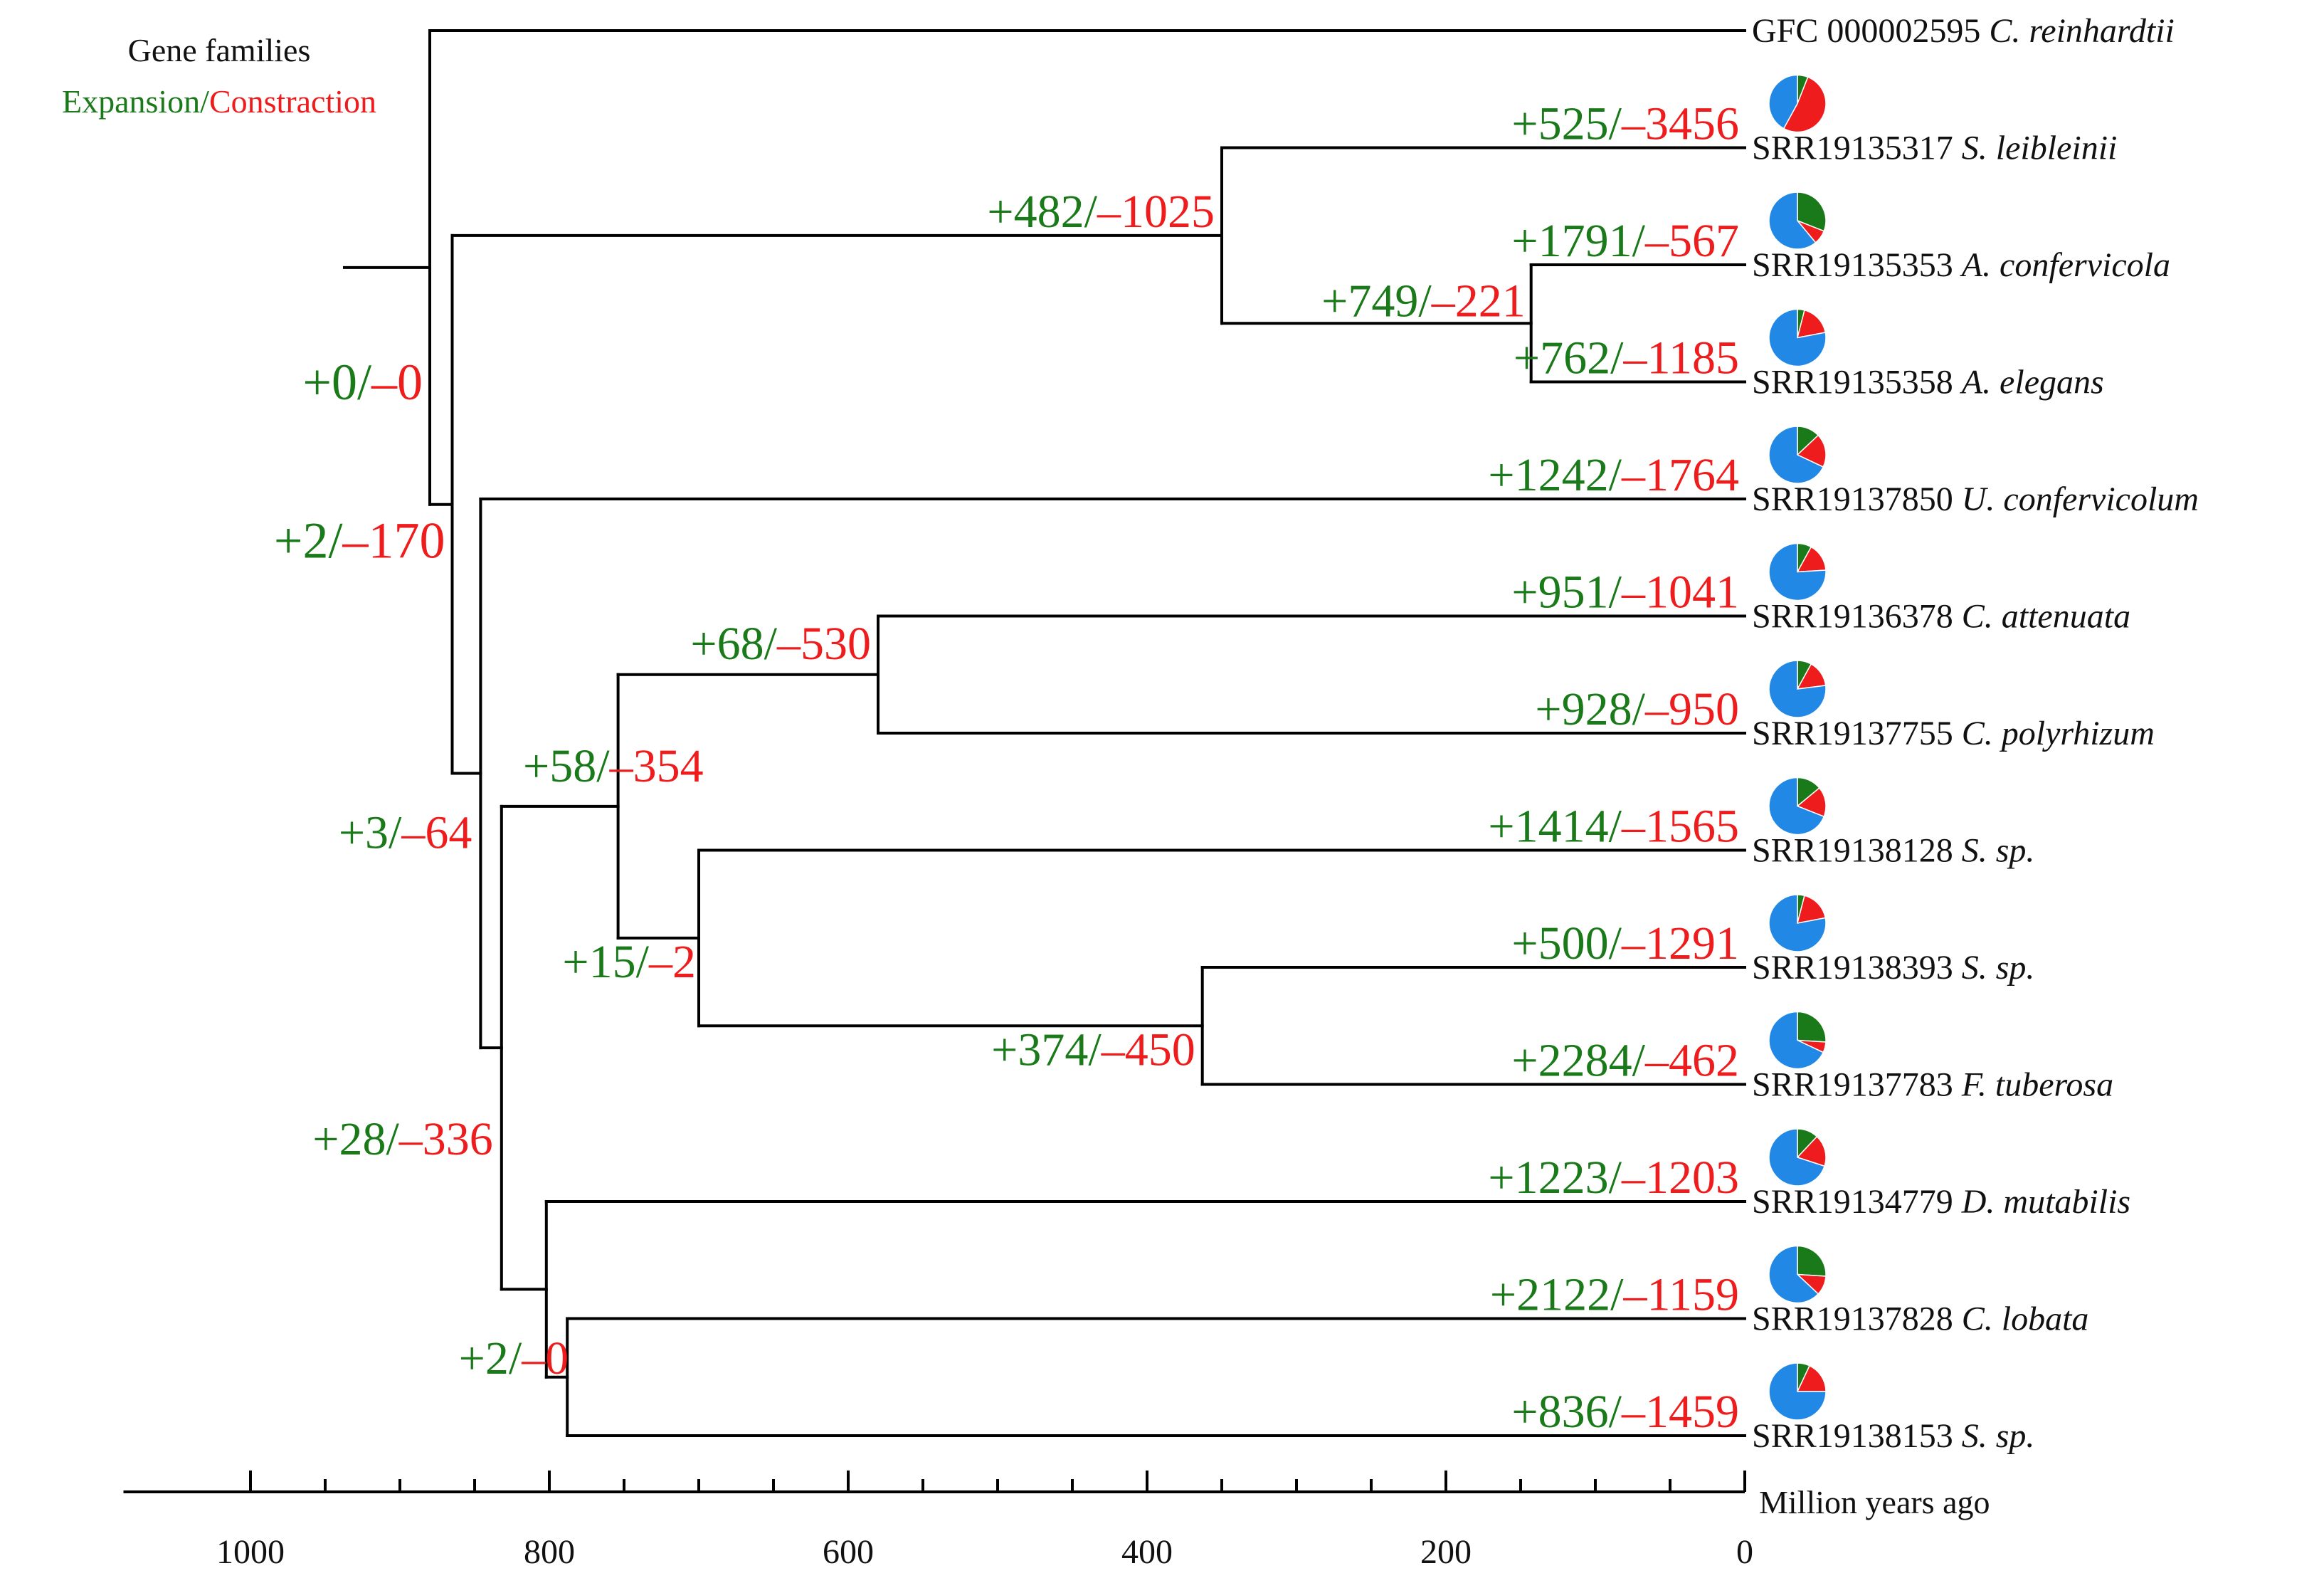 Image resolution: width=2324 pixels, height=1578 pixels. I want to click on axis-tick-label: 200, so click(1446, 1552).